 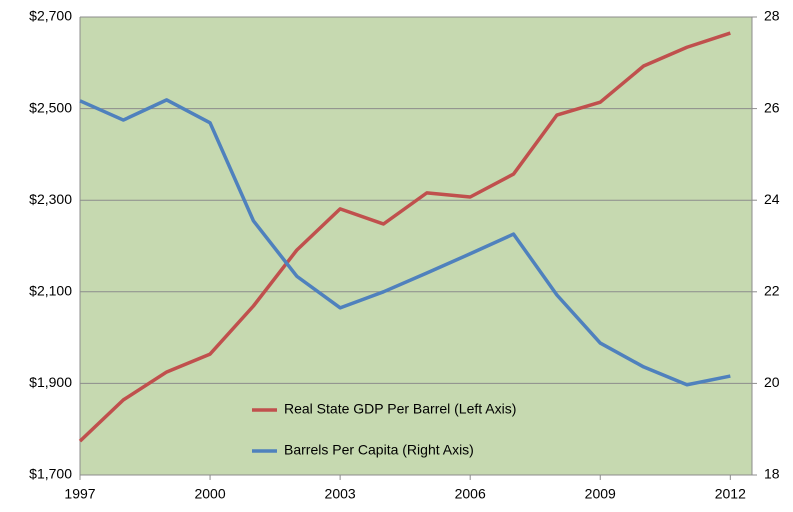 I want to click on y-tick-label: $1,900, so click(x=50, y=382).